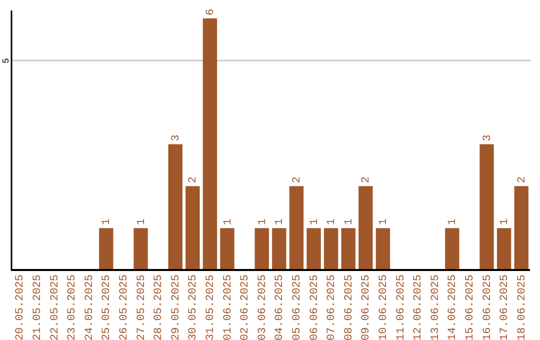 Image resolution: width=540 pixels, height=340 pixels. Describe the element at coordinates (7, 61) in the screenshot. I see `y-tick-label: 5` at that location.